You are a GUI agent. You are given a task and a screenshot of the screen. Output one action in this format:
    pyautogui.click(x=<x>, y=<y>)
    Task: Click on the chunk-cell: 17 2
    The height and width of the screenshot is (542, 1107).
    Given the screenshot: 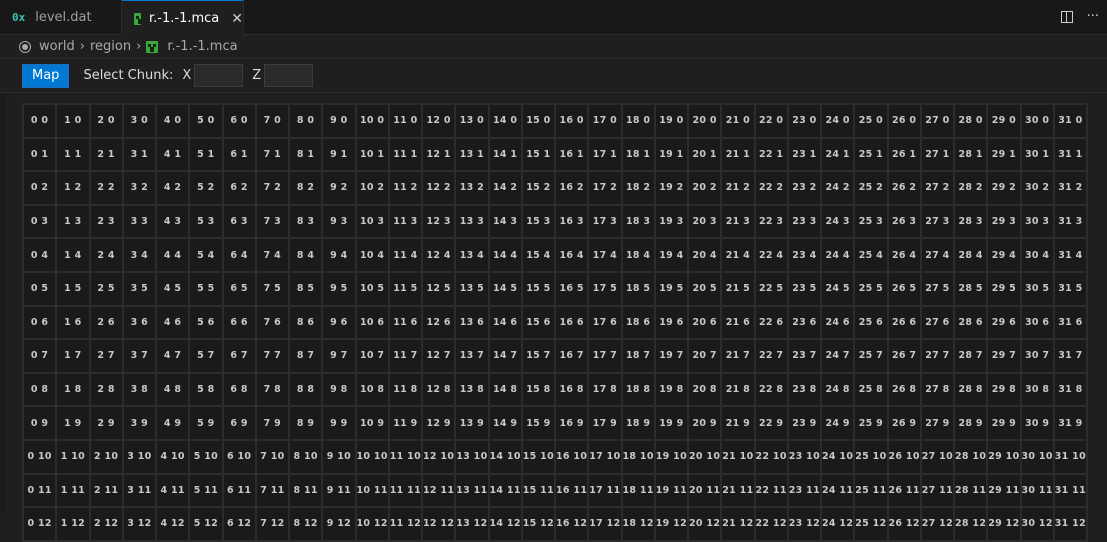 What is the action you would take?
    pyautogui.click(x=605, y=188)
    